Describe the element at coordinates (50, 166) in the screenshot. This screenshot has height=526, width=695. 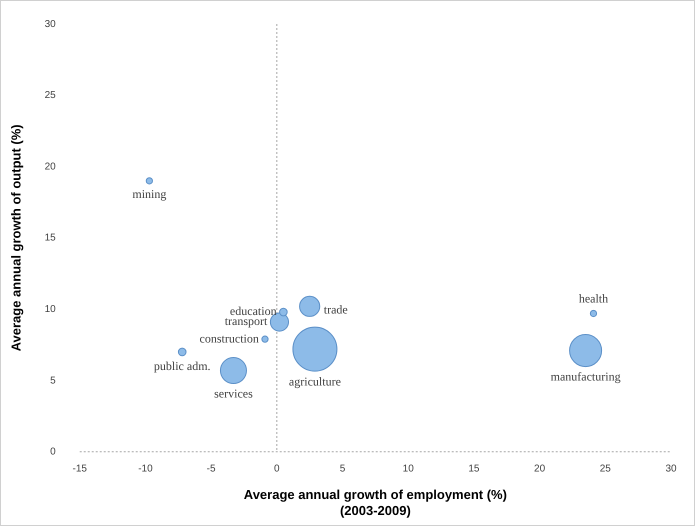
I see `y-tick-label: 20` at that location.